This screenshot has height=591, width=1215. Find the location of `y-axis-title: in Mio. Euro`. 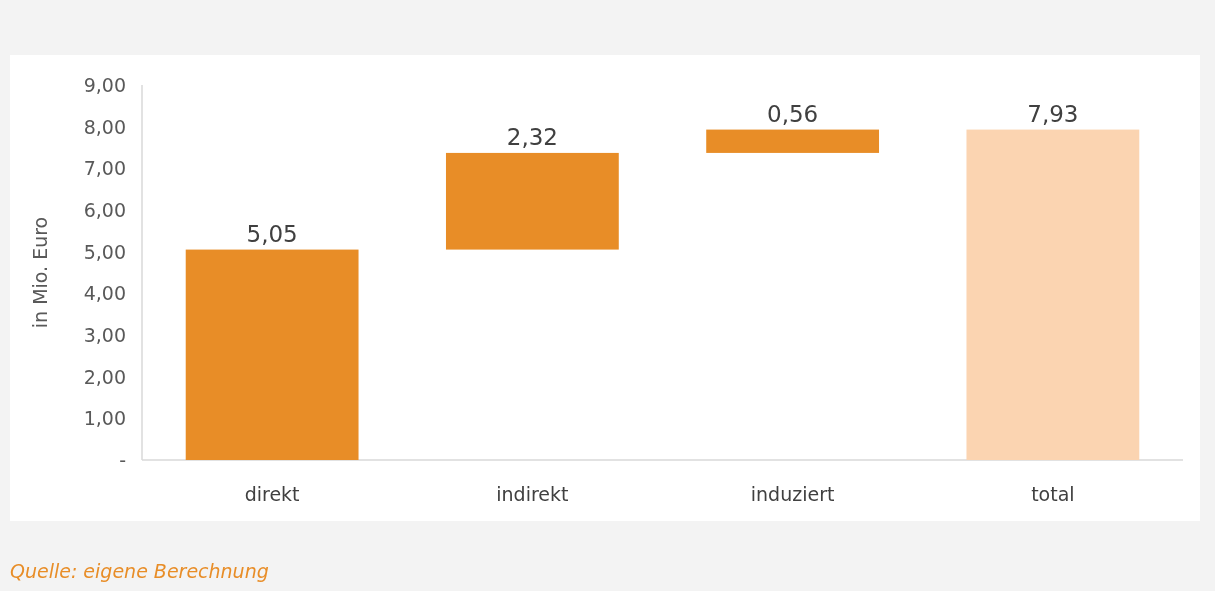

y-axis-title: in Mio. Euro is located at coordinates (40, 272).